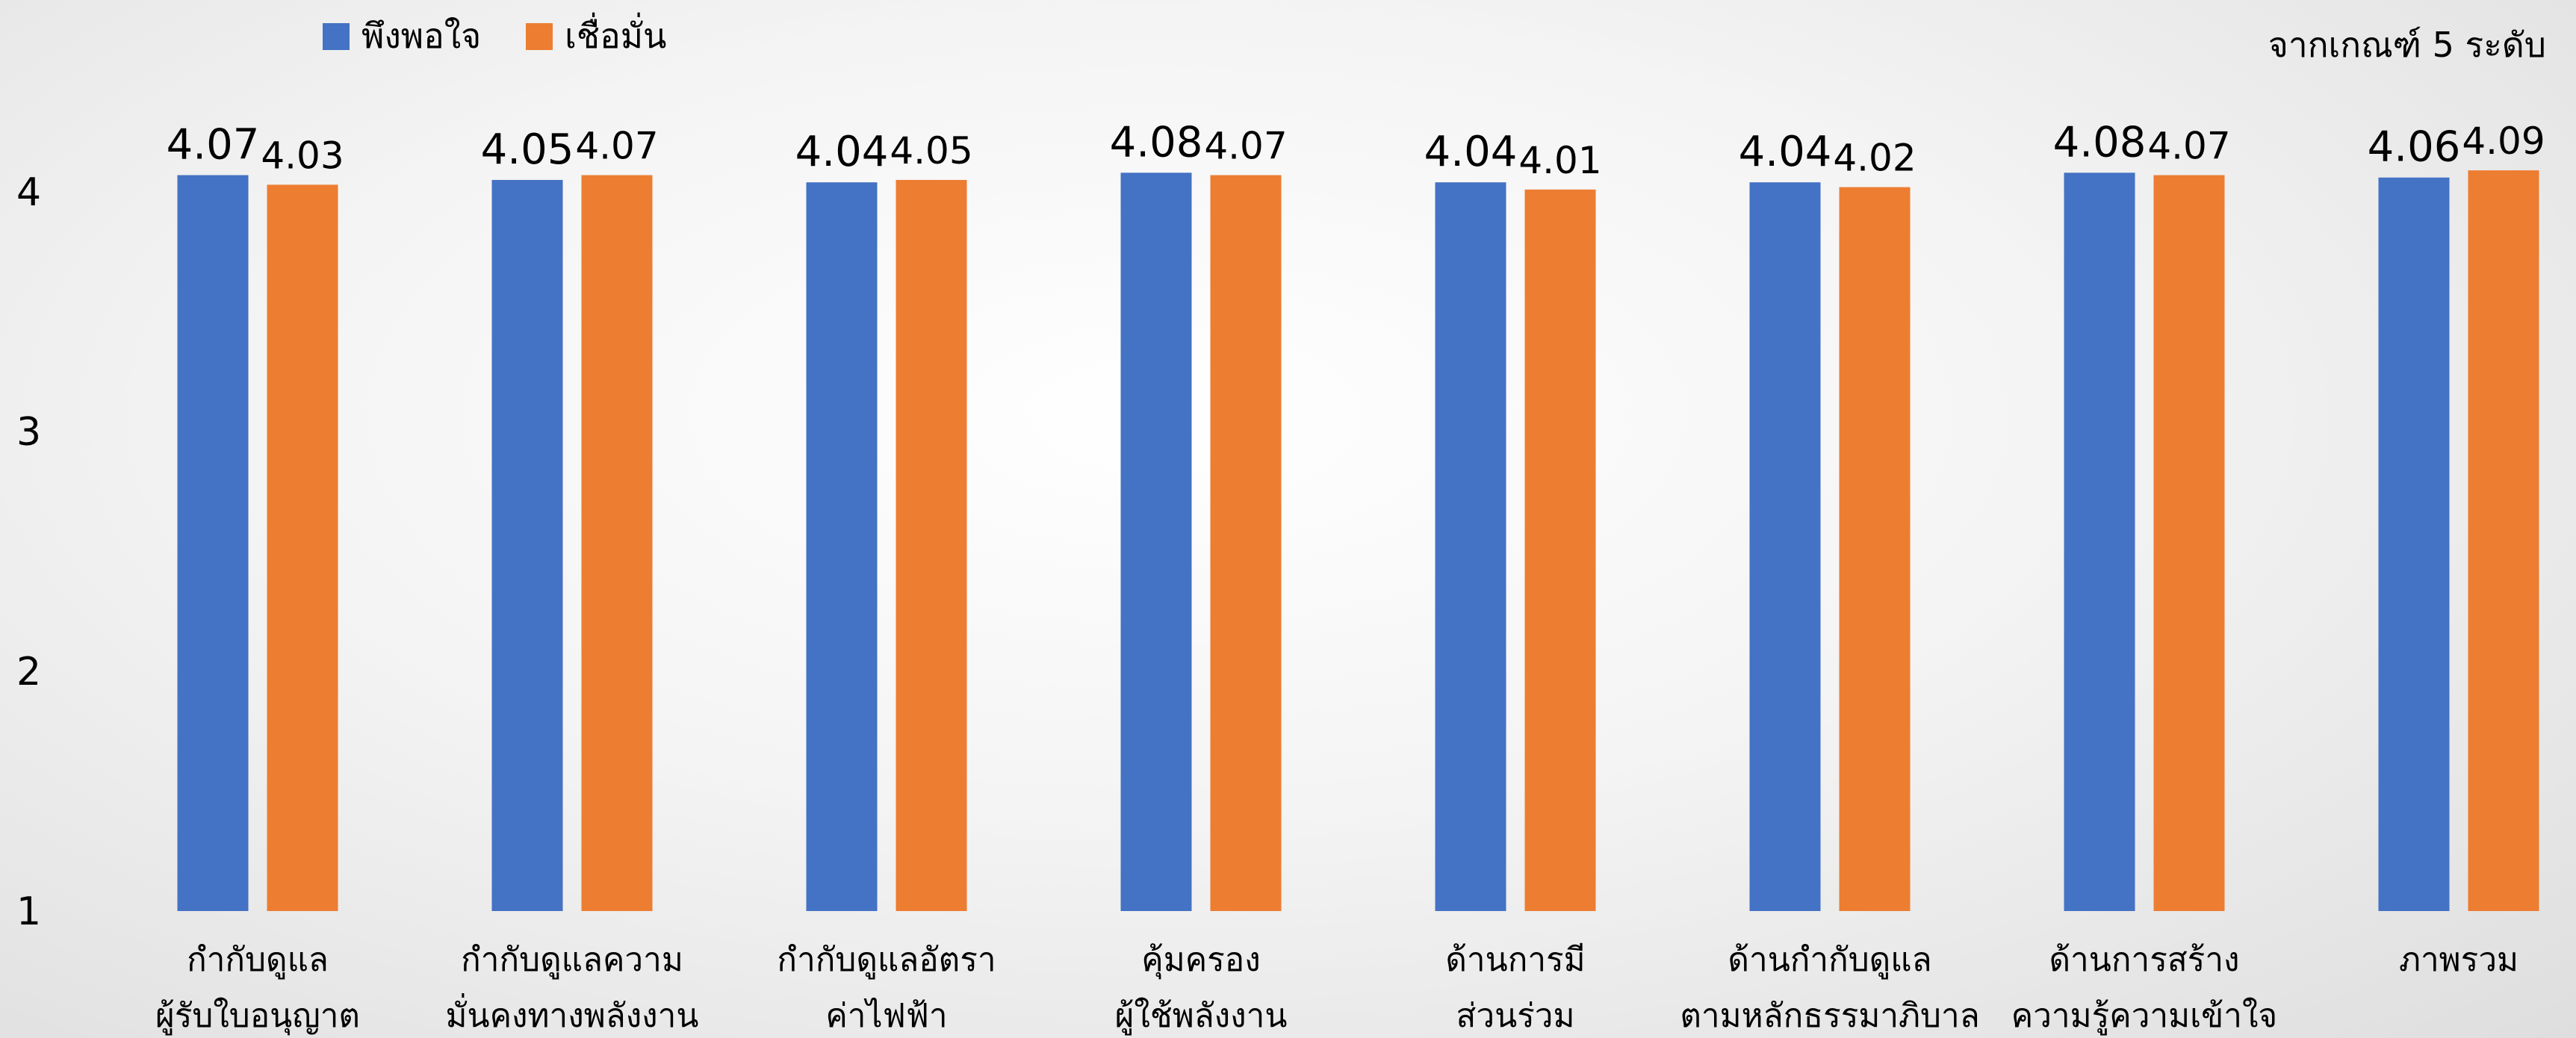 The image size is (2576, 1038). What do you see at coordinates (616, 36) in the screenshot?
I see `legend-label-confidence: เชื่อมั่น` at bounding box center [616, 36].